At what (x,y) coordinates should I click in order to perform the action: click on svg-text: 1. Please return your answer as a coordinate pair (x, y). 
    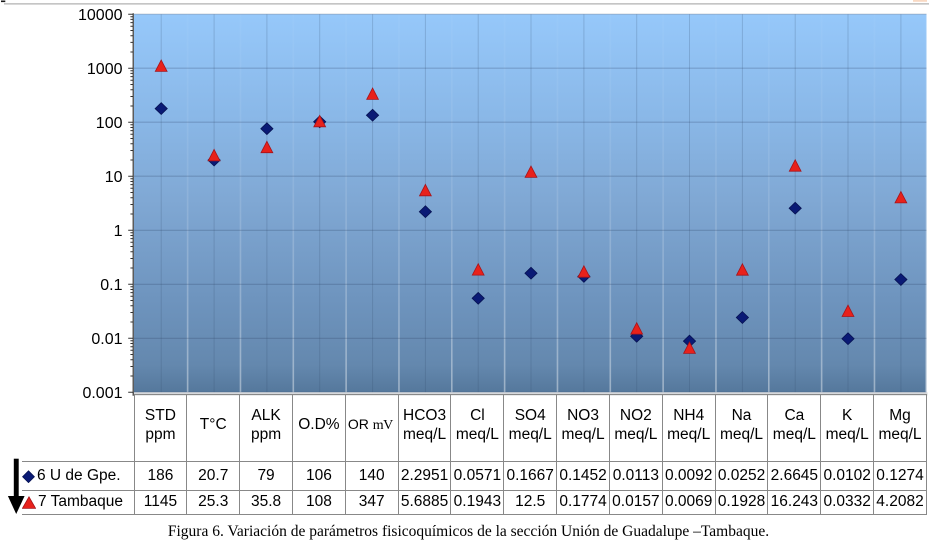
    Looking at the image, I should click on (118, 231).